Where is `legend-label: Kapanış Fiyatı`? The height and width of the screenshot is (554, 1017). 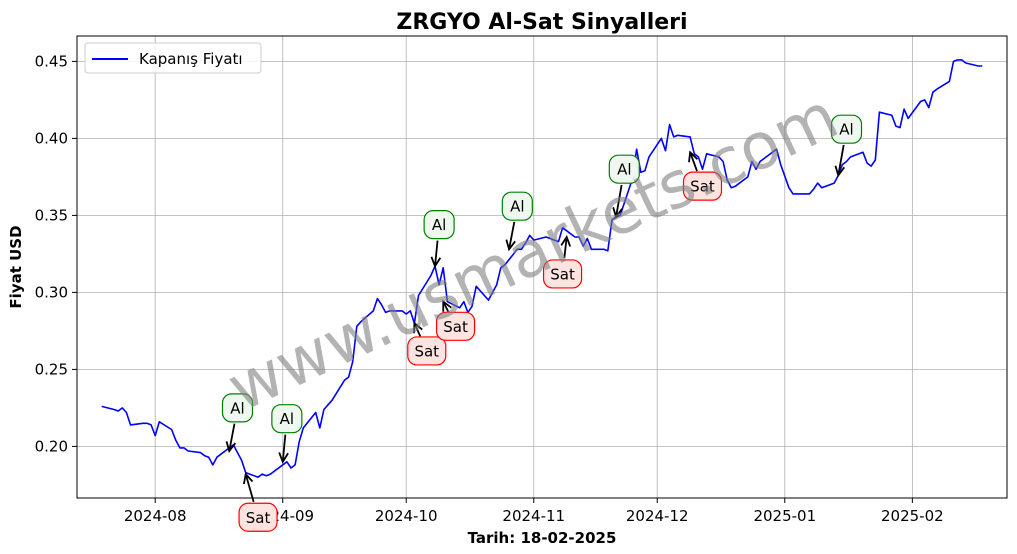 legend-label: Kapanış Fiyatı is located at coordinates (191, 59).